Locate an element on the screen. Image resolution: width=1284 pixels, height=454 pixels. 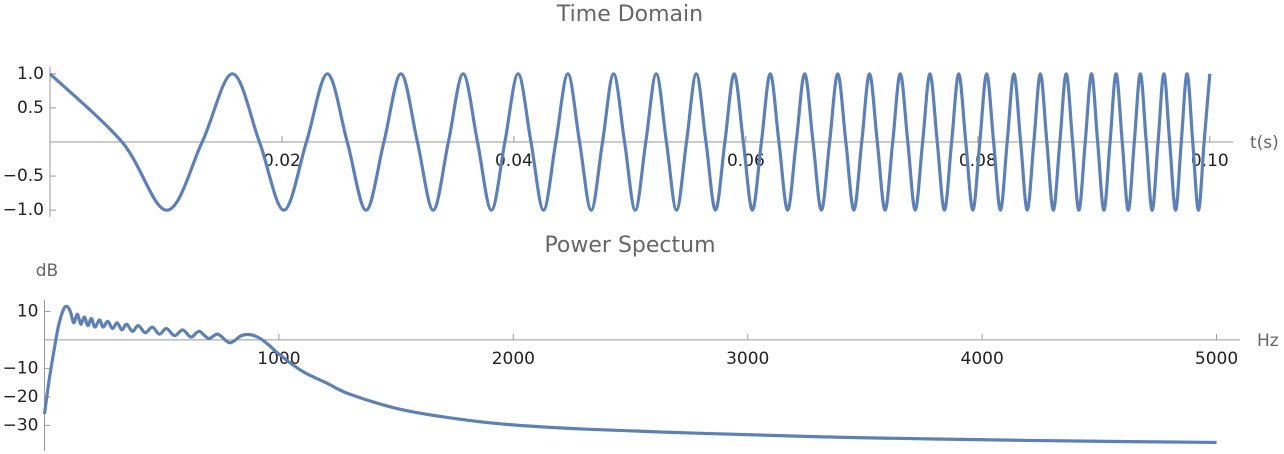
y-tick-label: −0.5 is located at coordinates (23, 176).